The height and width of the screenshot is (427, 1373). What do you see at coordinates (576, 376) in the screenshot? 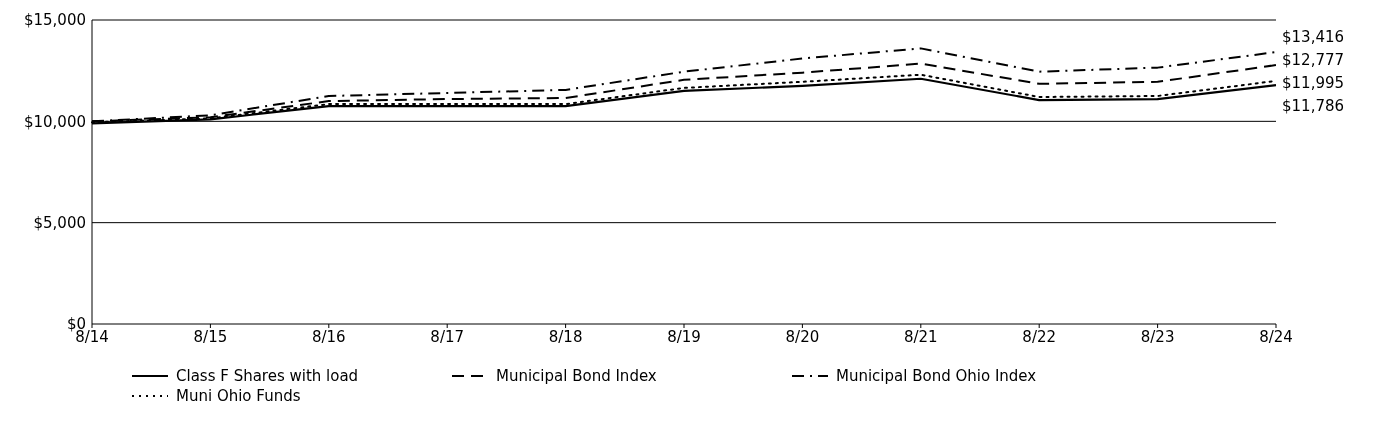
I see `legend-label: Municipal Bond Index` at bounding box center [576, 376].